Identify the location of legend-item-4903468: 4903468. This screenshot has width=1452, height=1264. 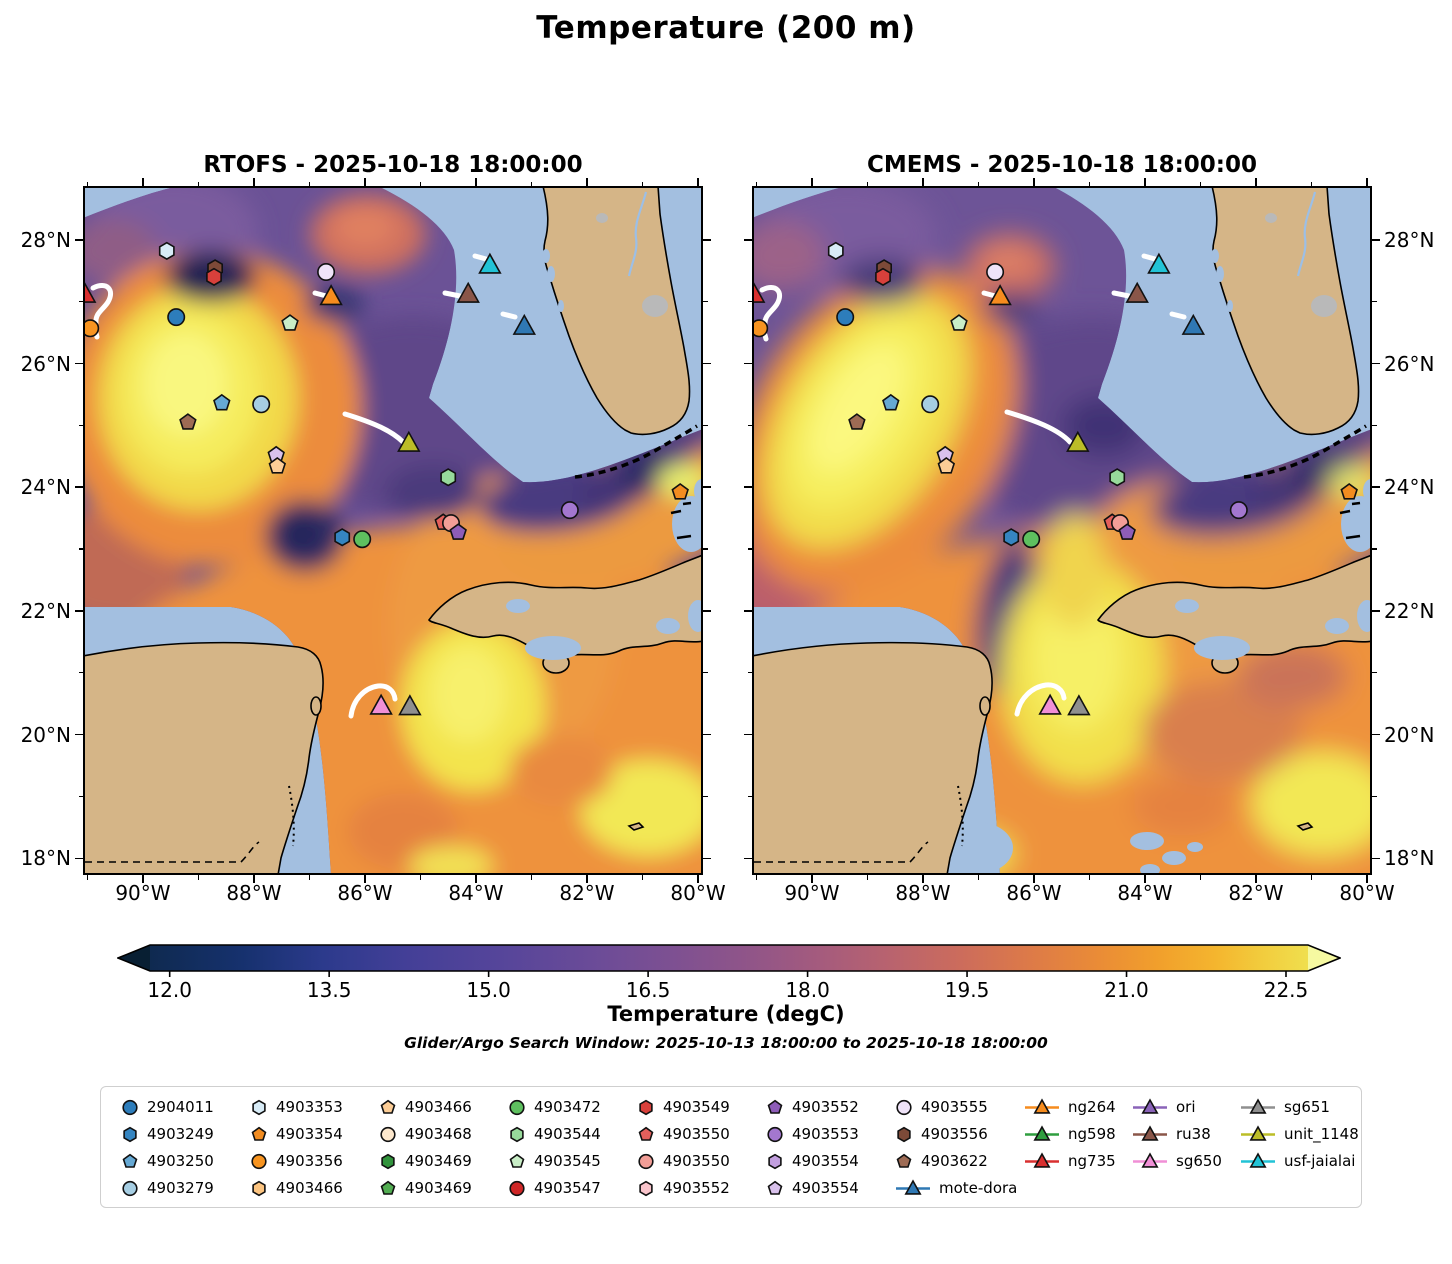
(443, 1133).